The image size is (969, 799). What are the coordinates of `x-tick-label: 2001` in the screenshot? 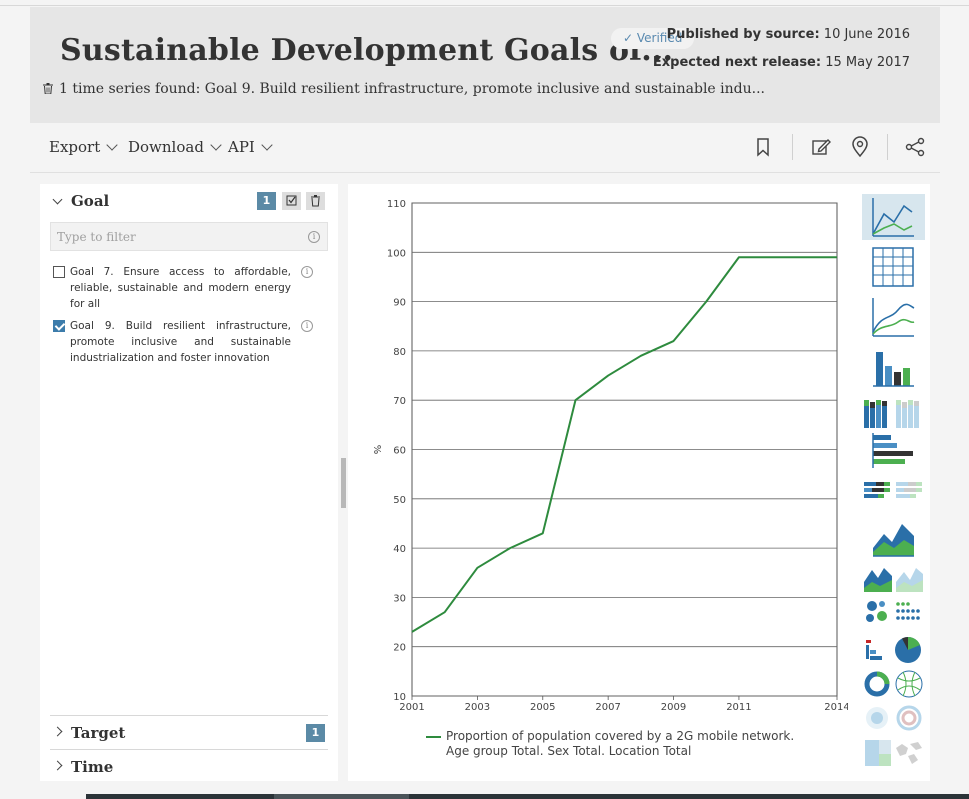 It's located at (411, 707).